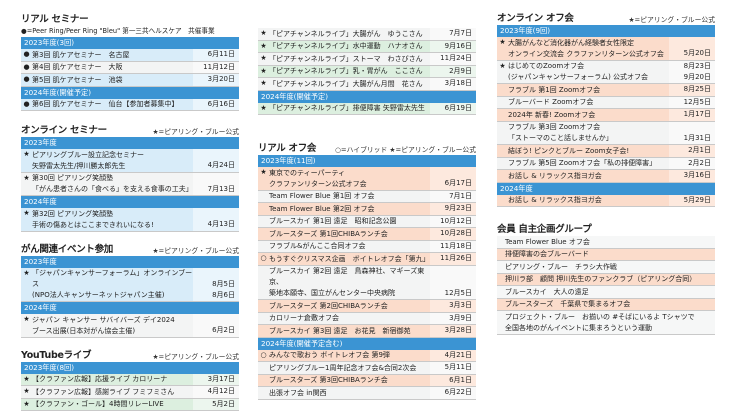  Describe the element at coordinates (130, 55) in the screenshot. I see `event-row: ● 第3回 肌ケアセミナー 名古屋 6月11日` at that location.